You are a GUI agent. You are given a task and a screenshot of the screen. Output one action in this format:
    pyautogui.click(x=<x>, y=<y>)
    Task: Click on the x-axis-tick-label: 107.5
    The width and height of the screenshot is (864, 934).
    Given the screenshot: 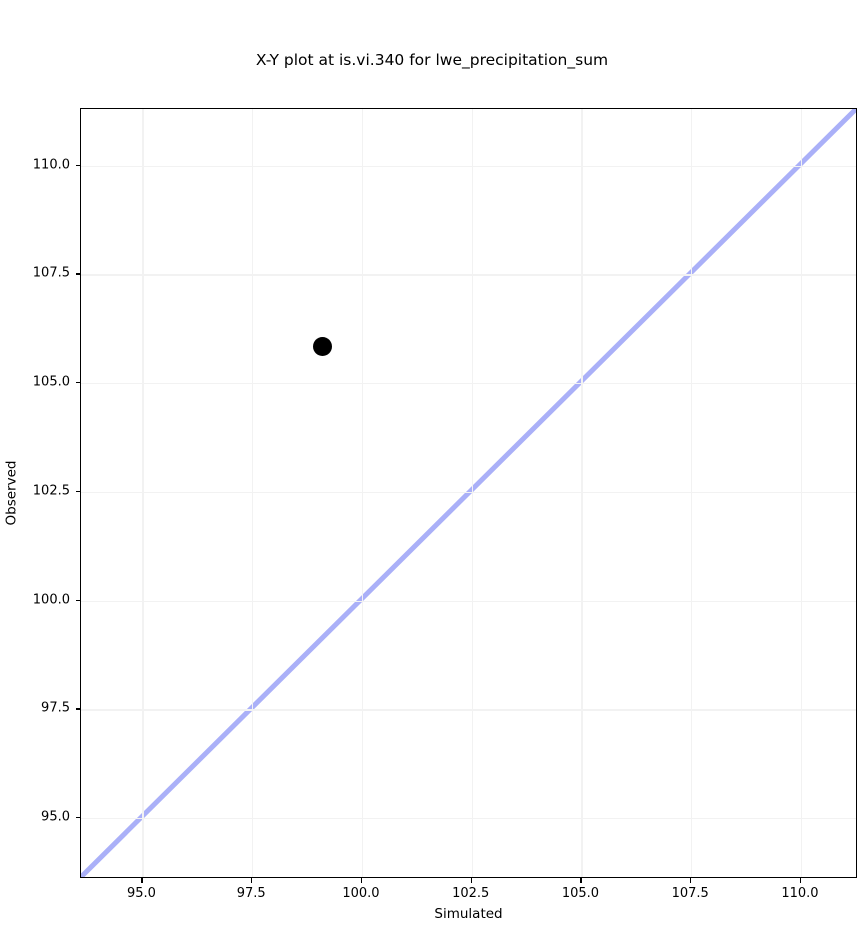 What is the action you would take?
    pyautogui.click(x=690, y=893)
    